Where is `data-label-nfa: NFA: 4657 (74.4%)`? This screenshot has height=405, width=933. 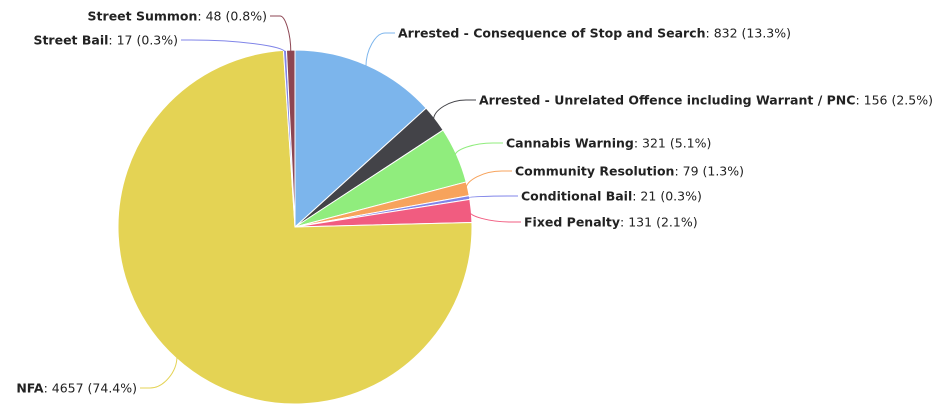
data-label-nfa: NFA: 4657 (74.4%) is located at coordinates (76, 388).